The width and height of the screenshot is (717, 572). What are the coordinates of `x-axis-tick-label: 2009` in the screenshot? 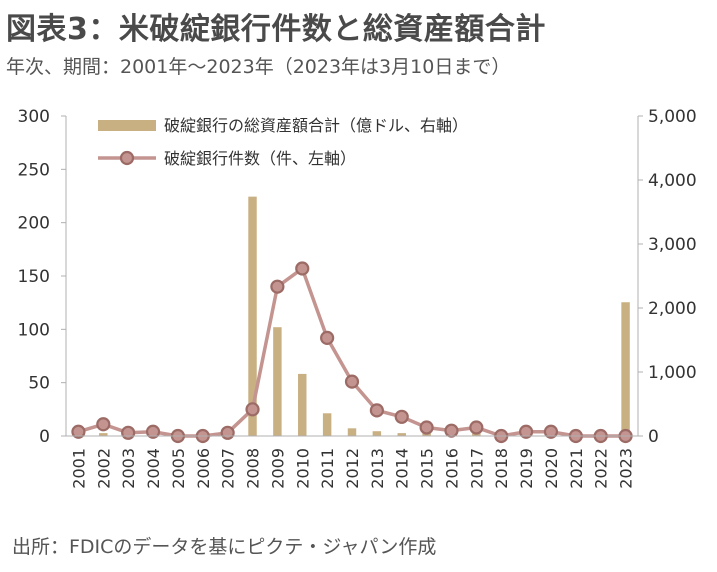 It's located at (277, 468).